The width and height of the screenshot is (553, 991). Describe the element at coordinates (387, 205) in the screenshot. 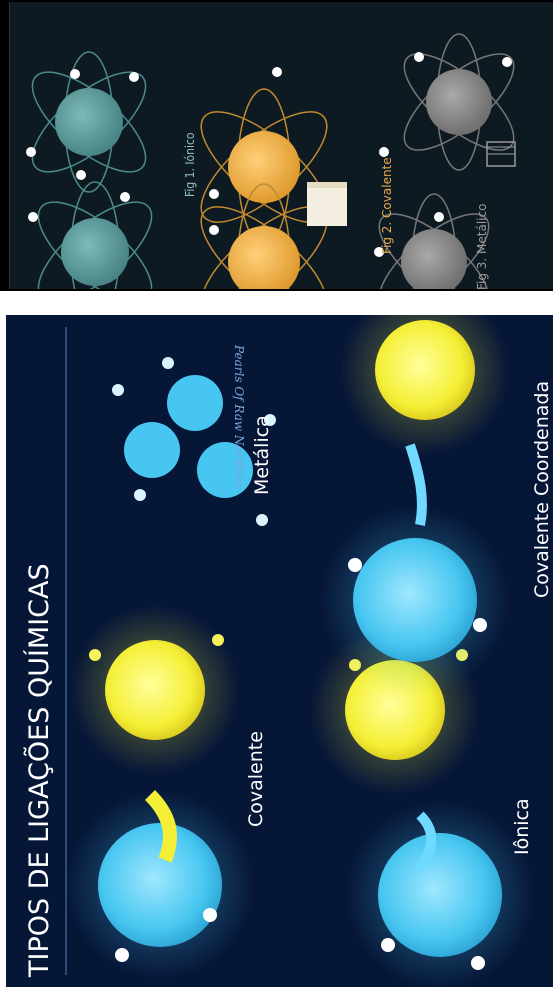

I see `fig2-caption: Fig 2. Covalente` at that location.